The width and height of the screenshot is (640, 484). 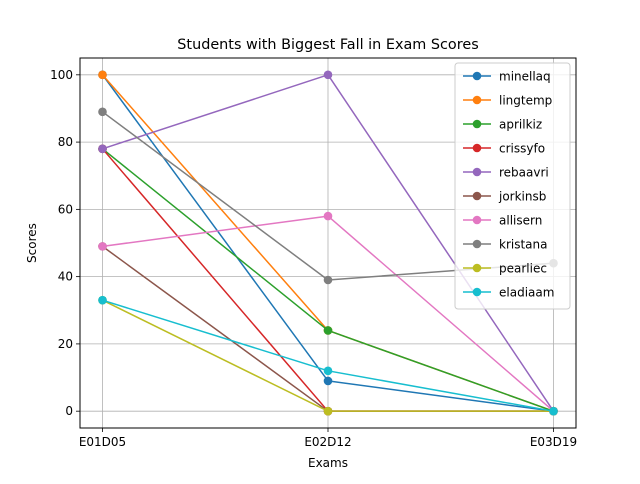 I want to click on x-tick-label: E02D12, so click(x=327, y=442).